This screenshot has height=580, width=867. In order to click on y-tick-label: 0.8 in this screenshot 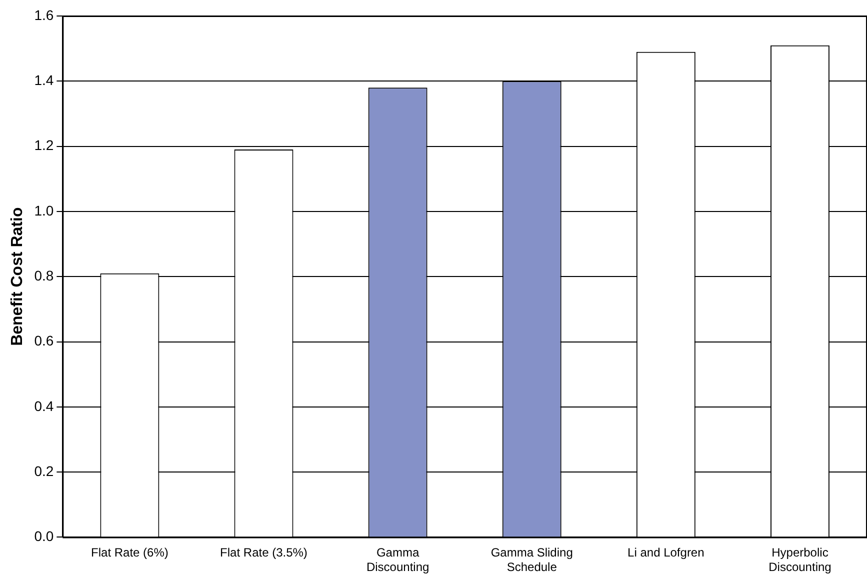, I will do `click(44, 275)`.